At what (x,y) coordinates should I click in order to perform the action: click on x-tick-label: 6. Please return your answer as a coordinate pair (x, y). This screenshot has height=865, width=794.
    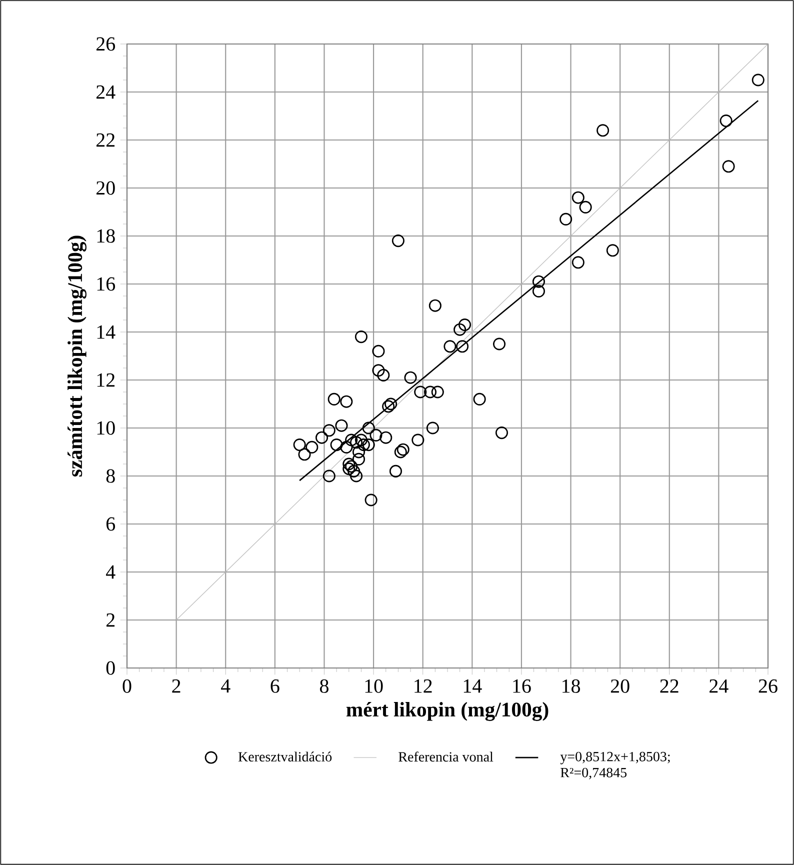
    Looking at the image, I should click on (275, 686).